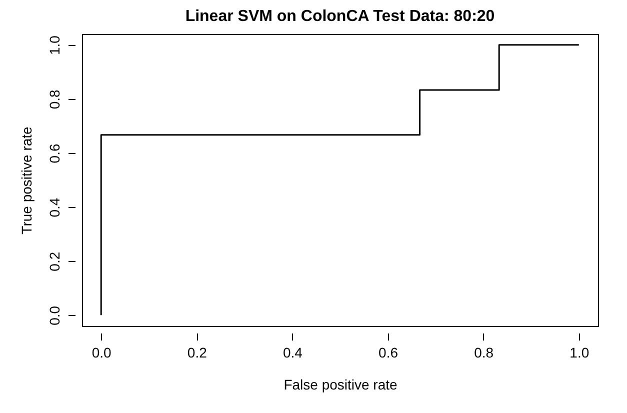 The width and height of the screenshot is (627, 413). Describe the element at coordinates (54, 154) in the screenshot. I see `y-tick-label: 0.6` at that location.